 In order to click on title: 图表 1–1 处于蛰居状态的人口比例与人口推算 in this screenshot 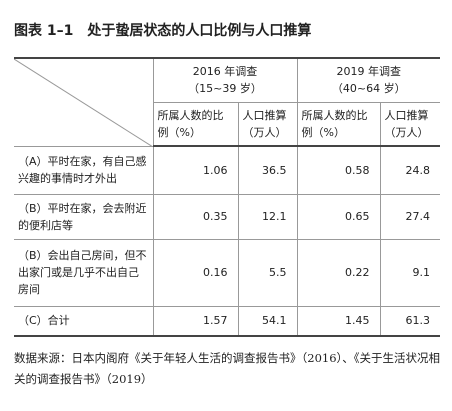, I will do `click(163, 31)`.